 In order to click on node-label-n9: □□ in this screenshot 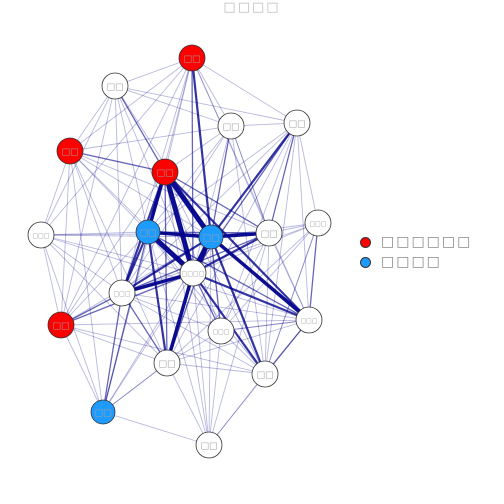, I will do `click(210, 239)`.